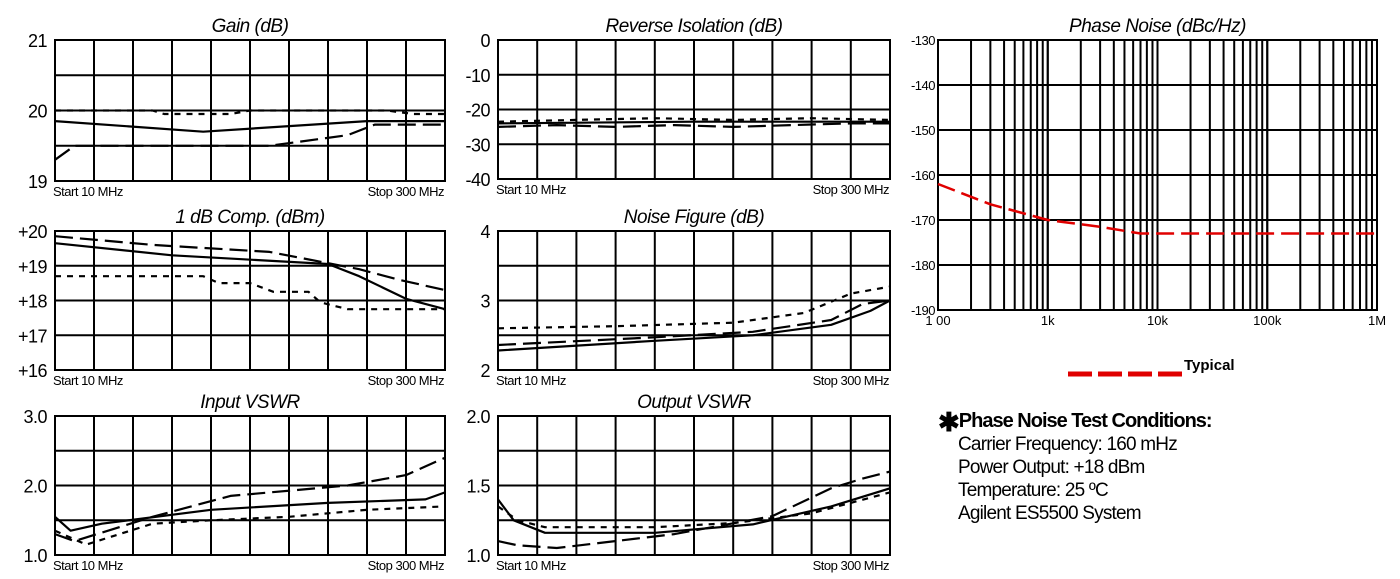 This screenshot has width=1400, height=579. Describe the element at coordinates (406, 191) in the screenshot. I see `gain-x-tick-label: Stop 300 MHz` at that location.